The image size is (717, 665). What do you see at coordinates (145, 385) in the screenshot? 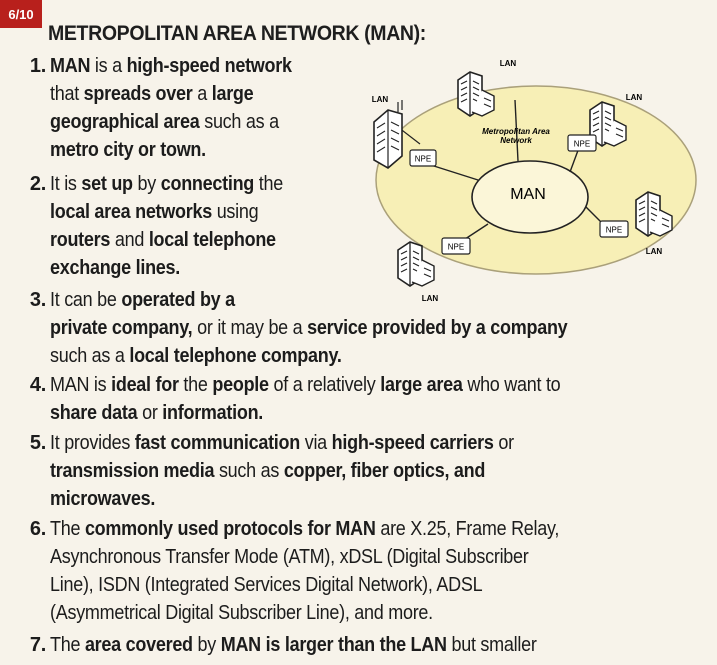
I see `bold-phrase: ideal for` at bounding box center [145, 385].